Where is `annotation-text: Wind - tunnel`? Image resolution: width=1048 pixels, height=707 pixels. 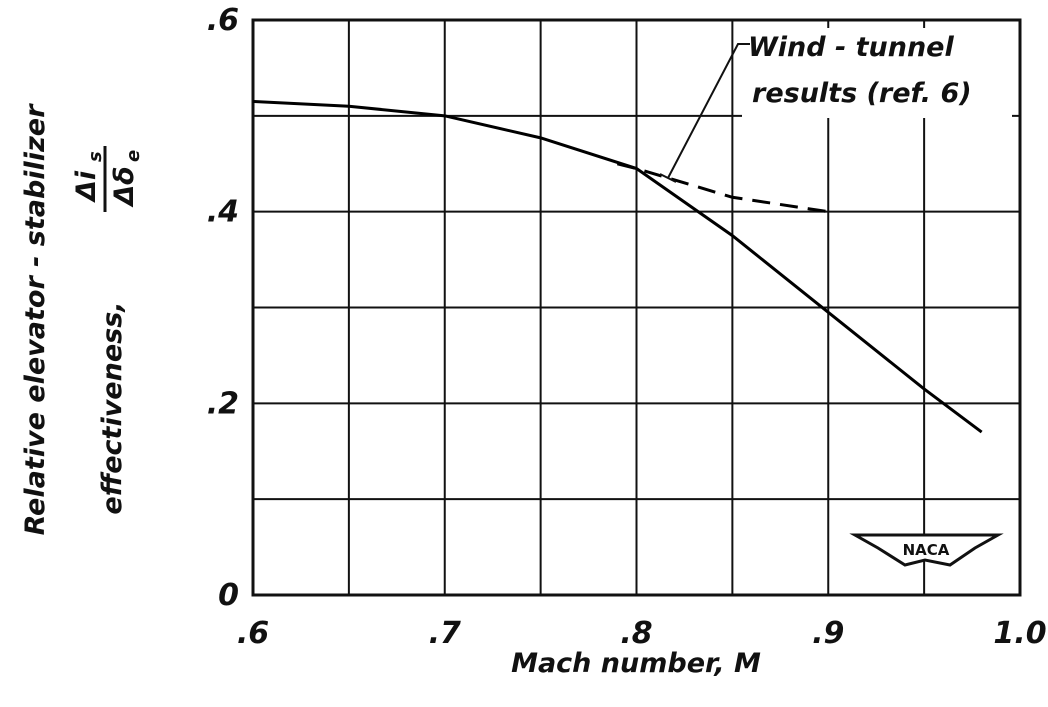 annotation-text: Wind - tunnel is located at coordinates (851, 47).